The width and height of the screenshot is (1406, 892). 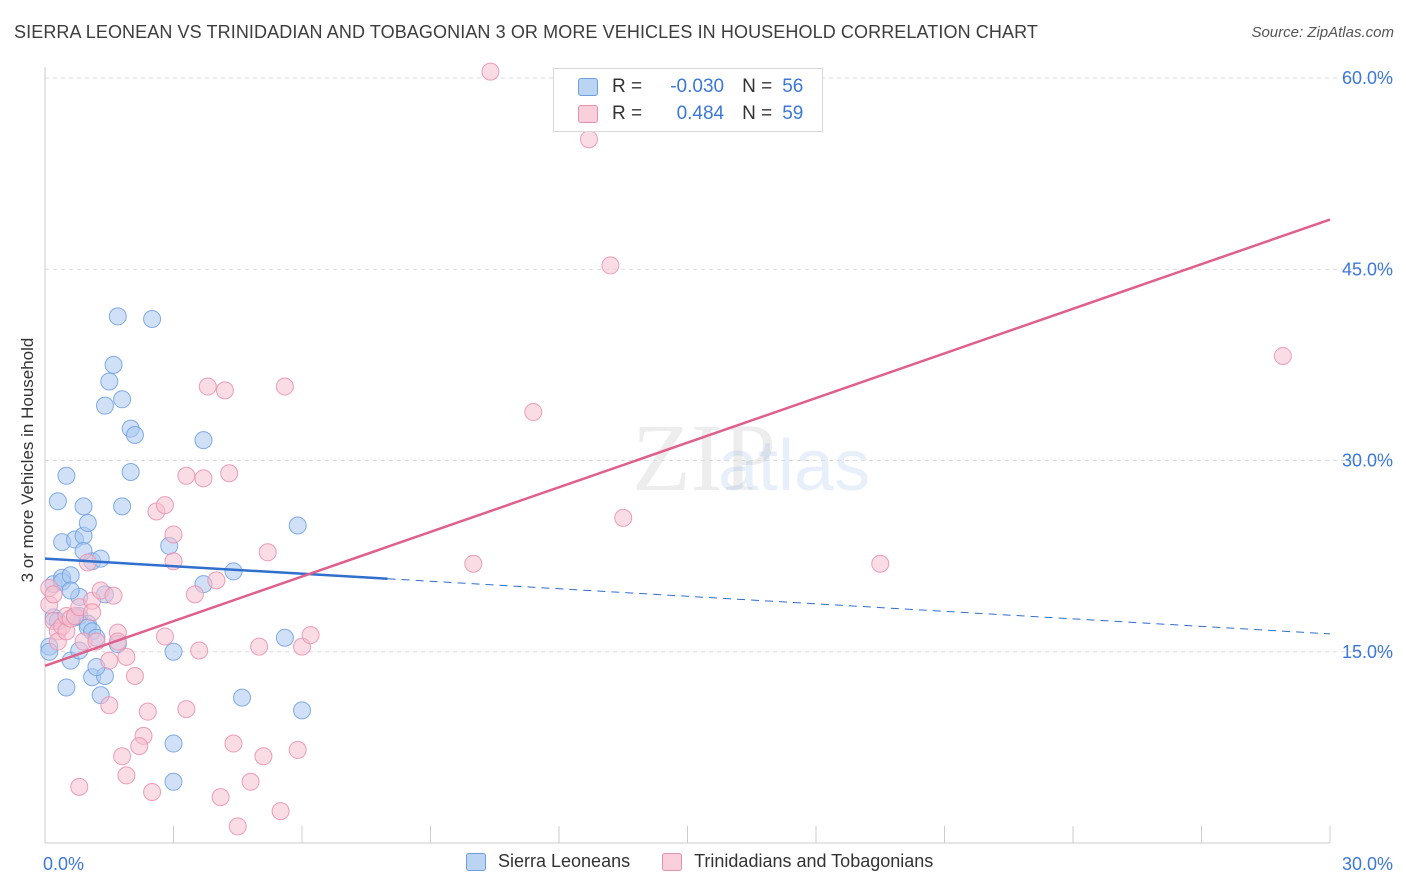 I want to click on trend-line-sierra-leoneans, so click(x=216, y=568).